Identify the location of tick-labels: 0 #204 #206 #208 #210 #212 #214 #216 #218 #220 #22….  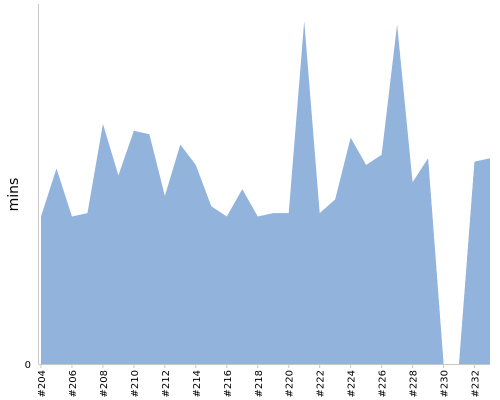
(253, 378).